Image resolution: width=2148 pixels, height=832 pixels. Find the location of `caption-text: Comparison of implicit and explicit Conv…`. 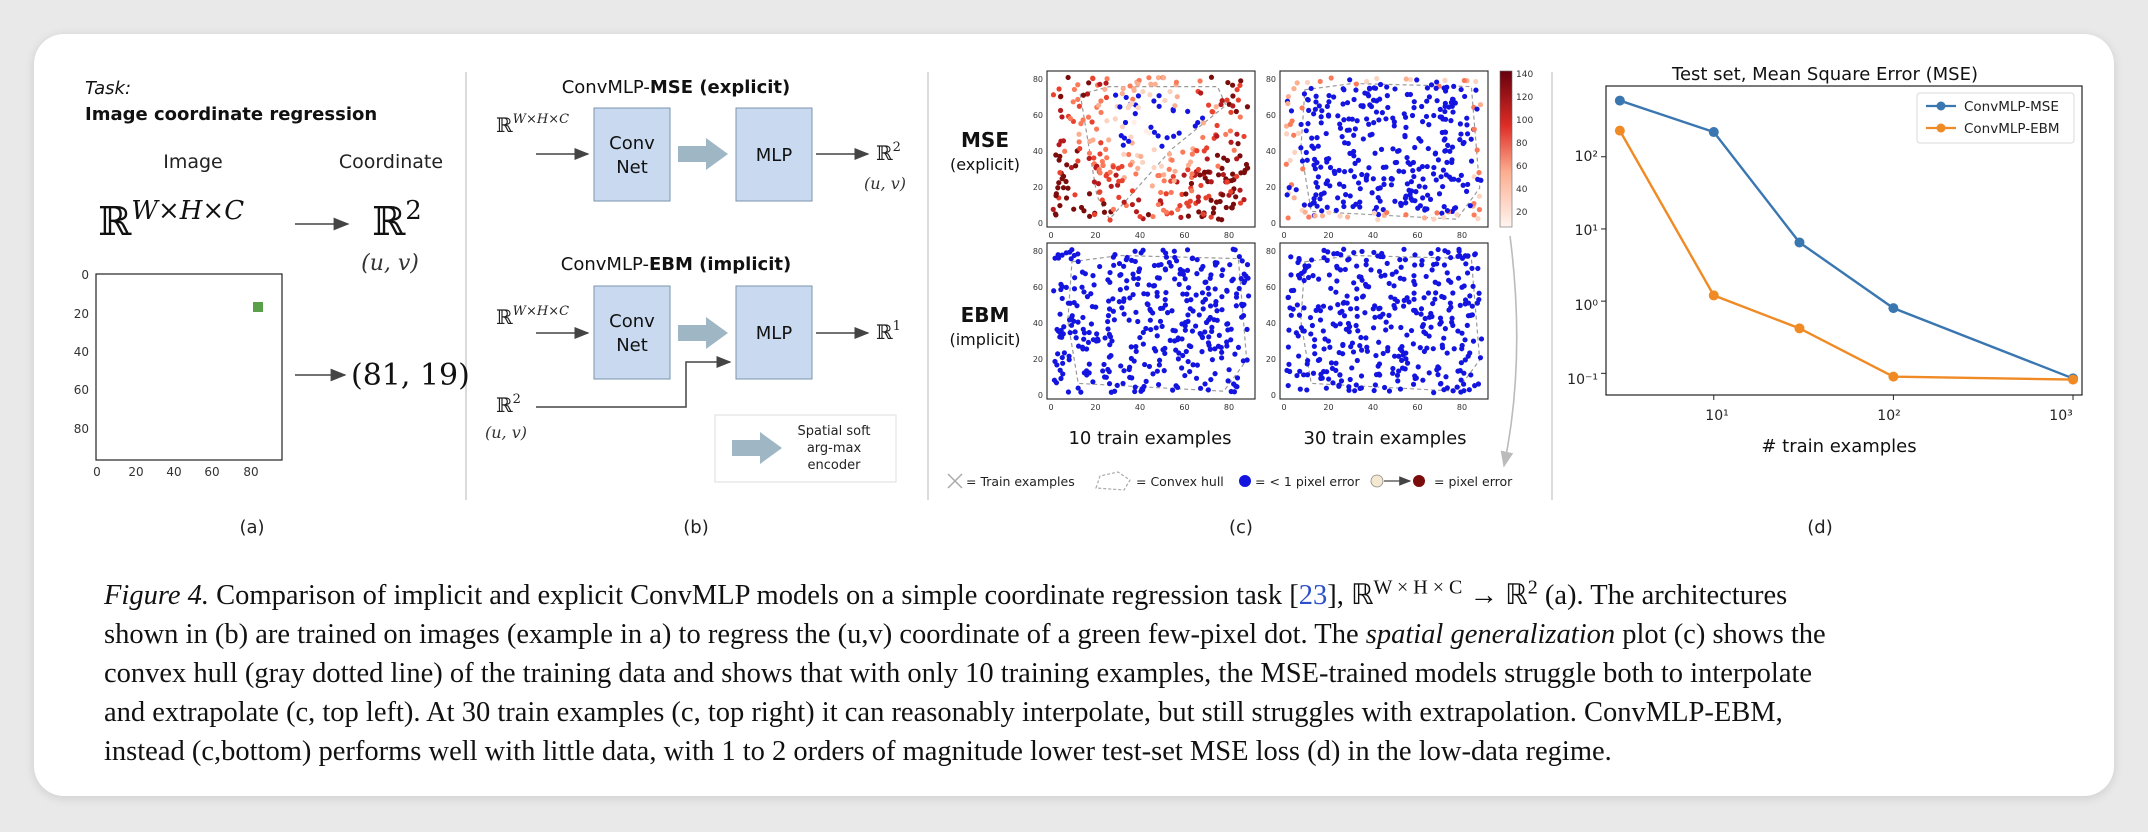

caption-text: Comparison of implicit and explicit Conv… is located at coordinates (754, 595).